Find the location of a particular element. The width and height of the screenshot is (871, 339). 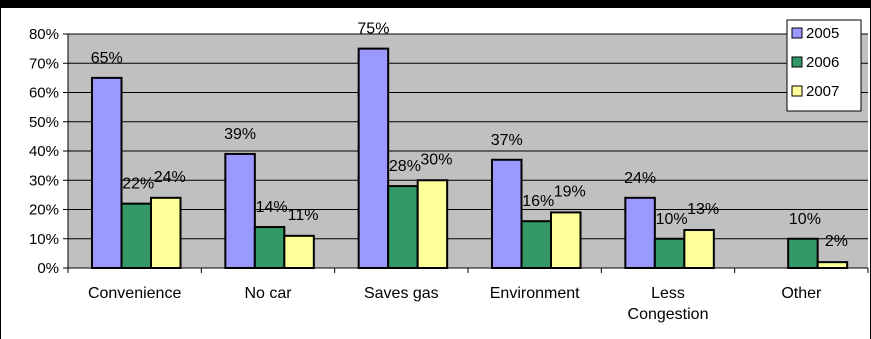

data-label: 65% is located at coordinates (107, 58).